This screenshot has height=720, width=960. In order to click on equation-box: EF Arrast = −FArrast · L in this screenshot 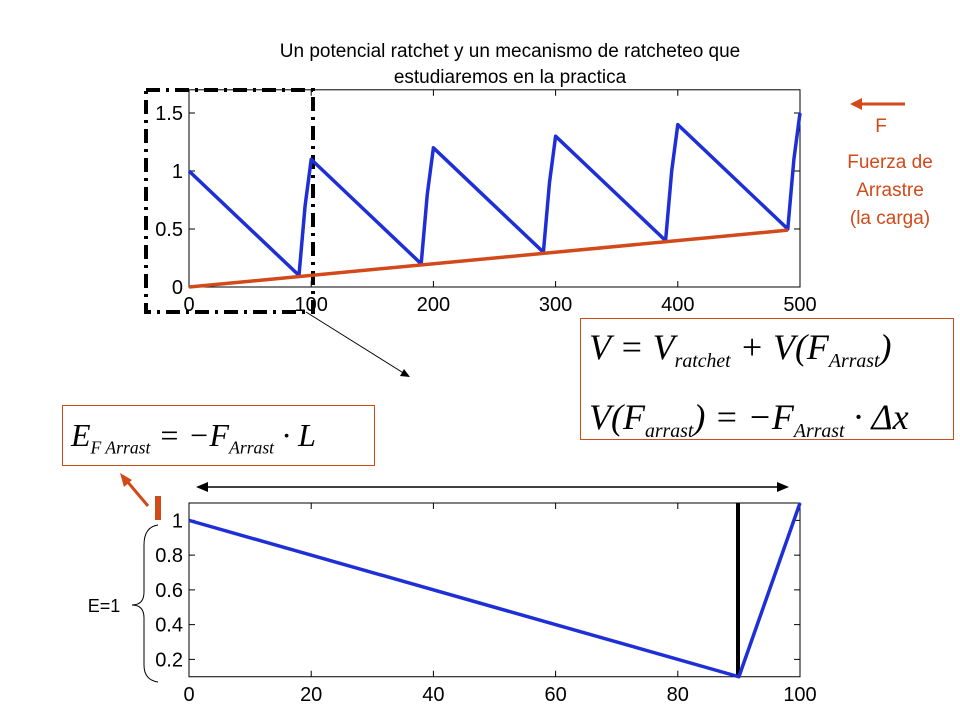, I will do `click(218, 435)`.